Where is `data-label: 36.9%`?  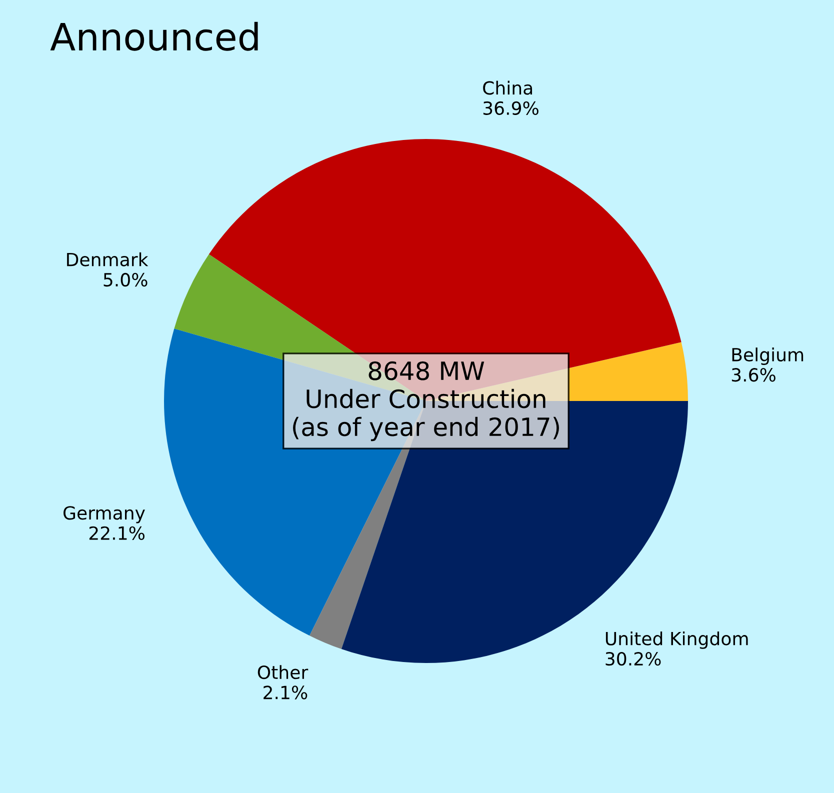 data-label: 36.9% is located at coordinates (510, 108).